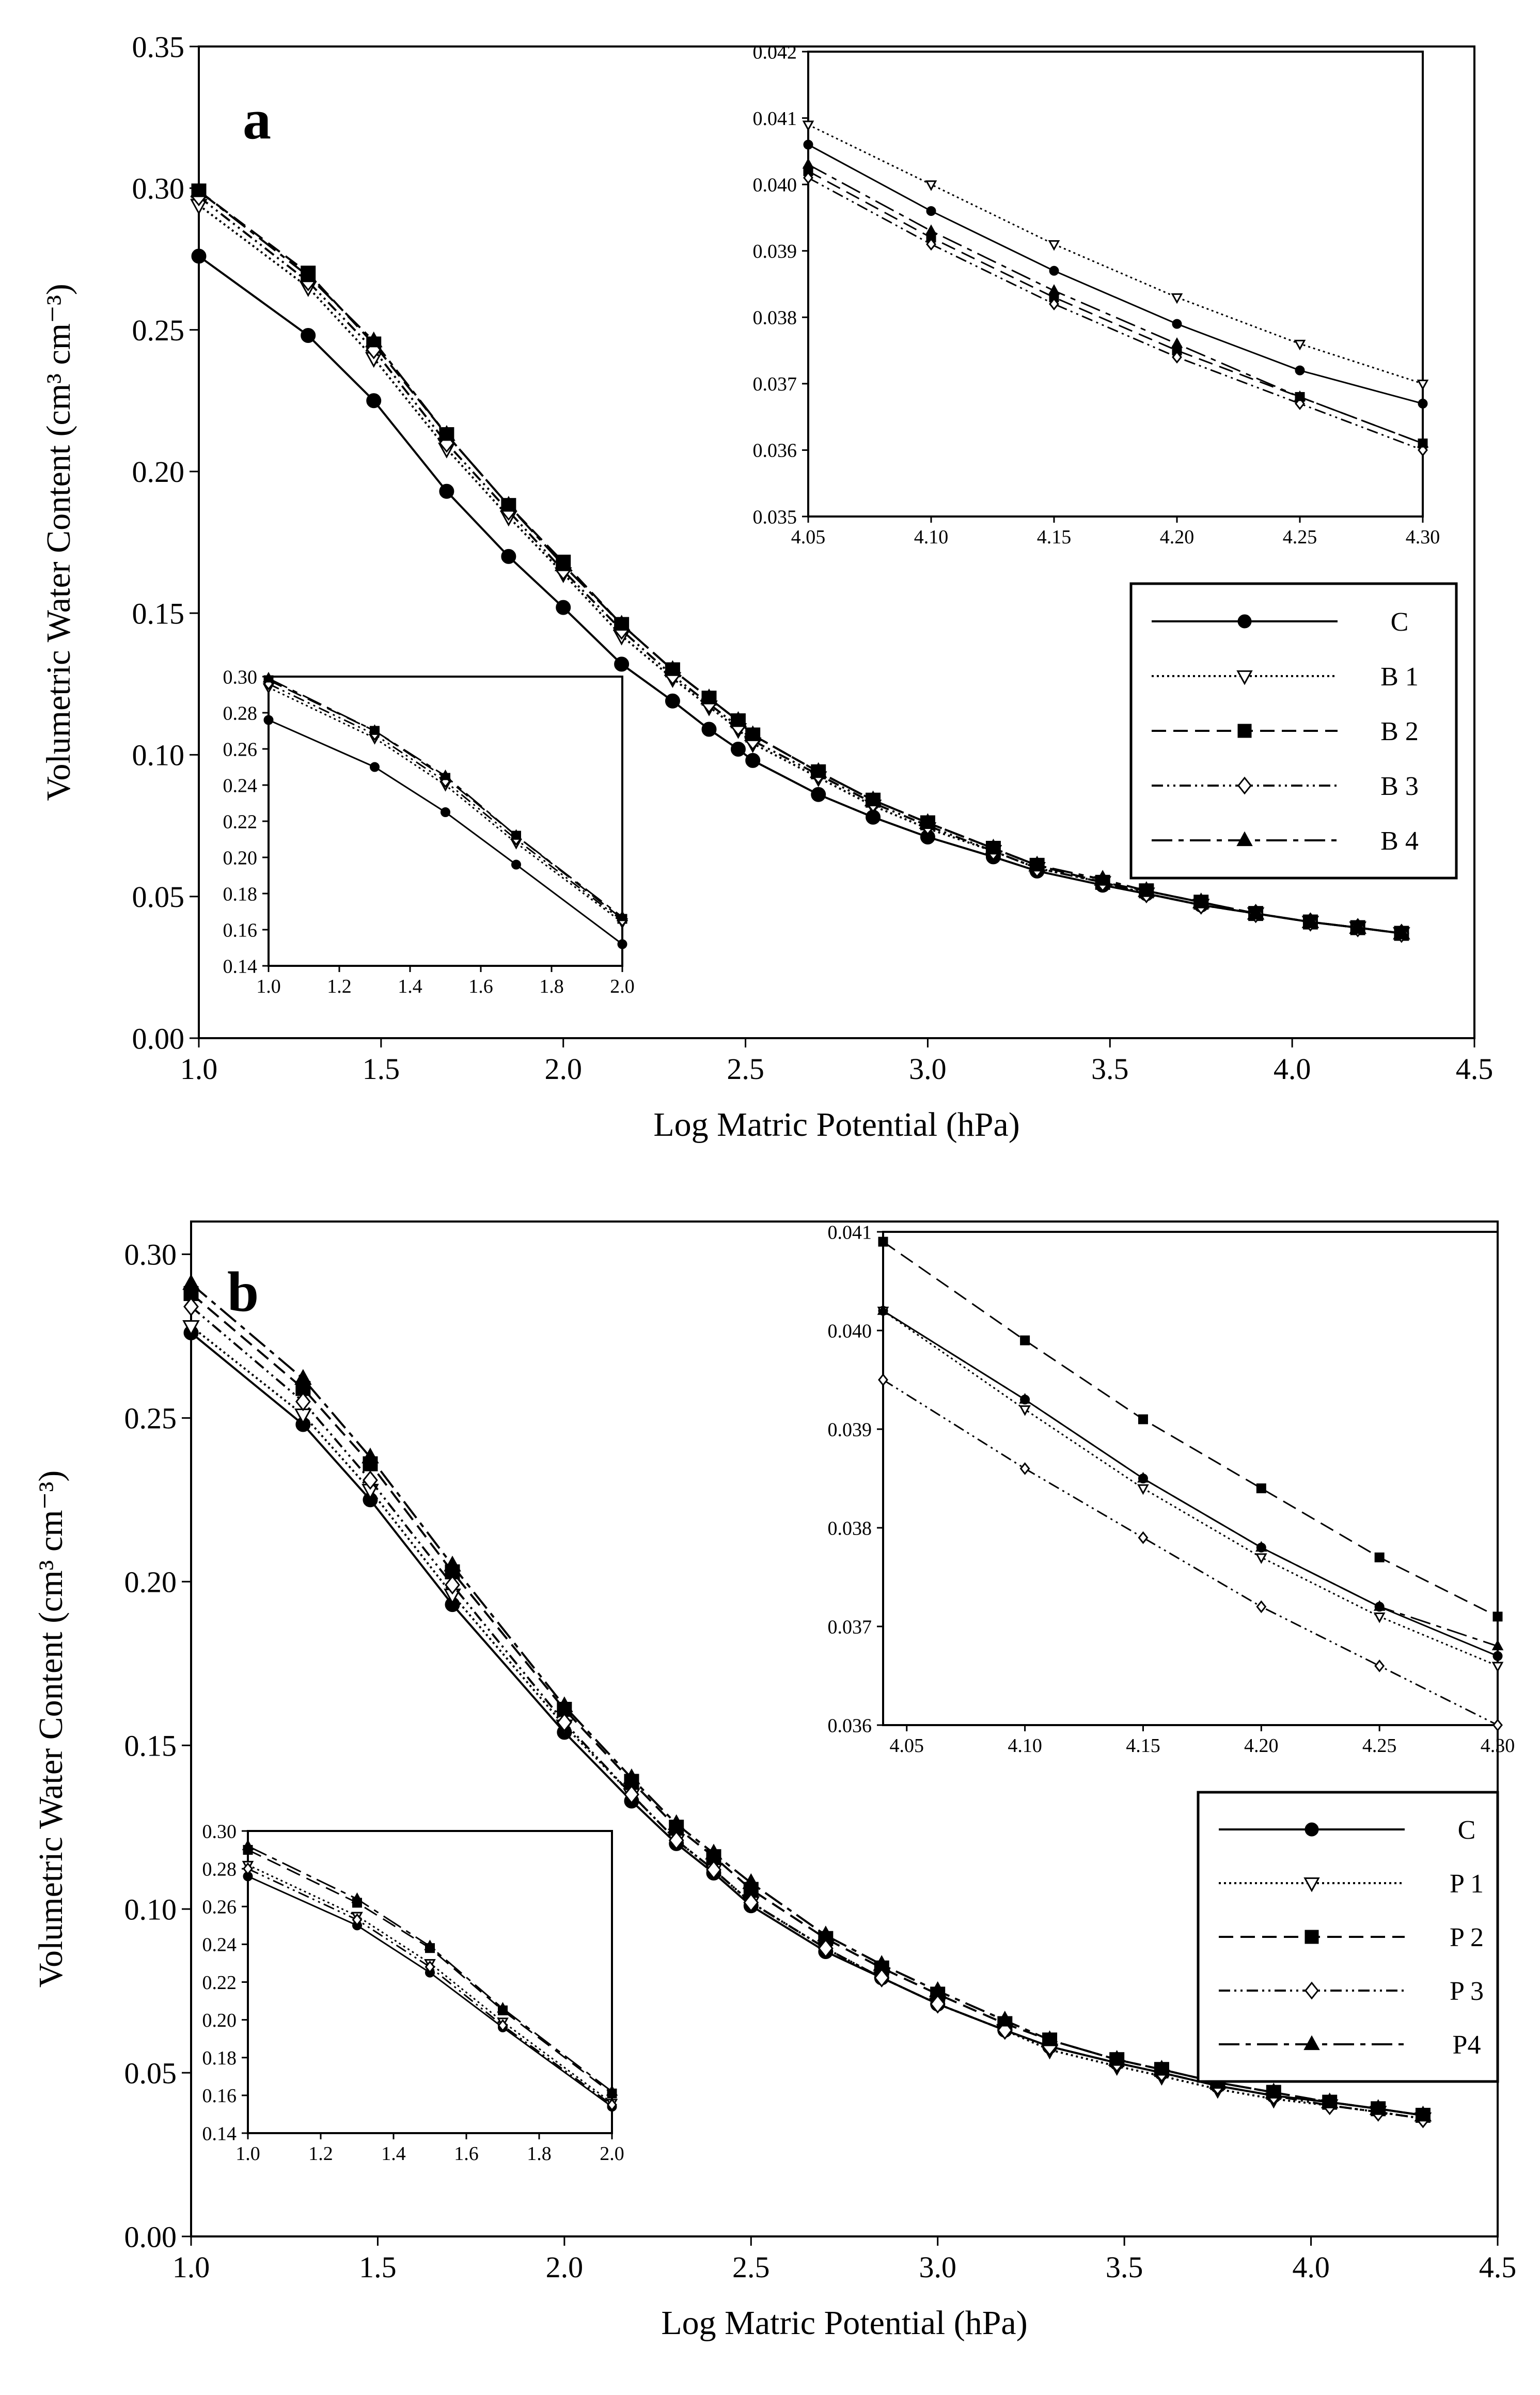 The width and height of the screenshot is (1540, 2395). Describe the element at coordinates (1399, 731) in the screenshot. I see `legend-label: B 2` at that location.